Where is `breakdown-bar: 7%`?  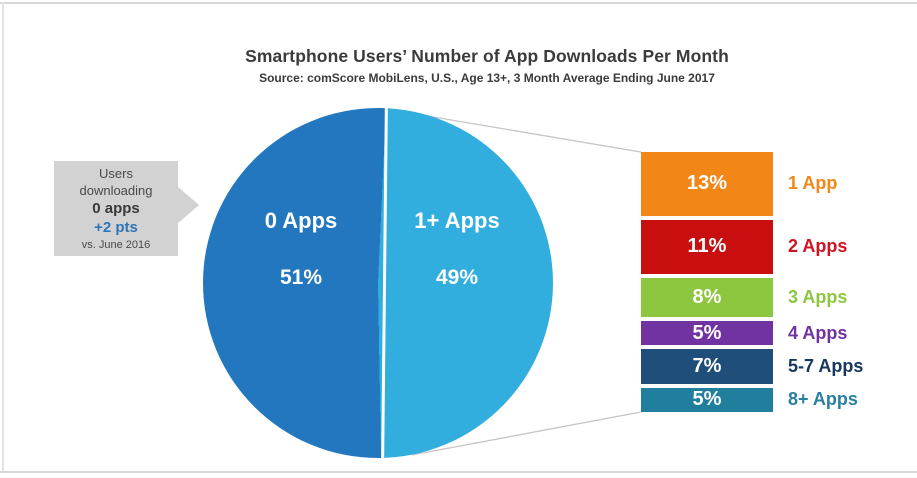
breakdown-bar: 7% is located at coordinates (707, 366).